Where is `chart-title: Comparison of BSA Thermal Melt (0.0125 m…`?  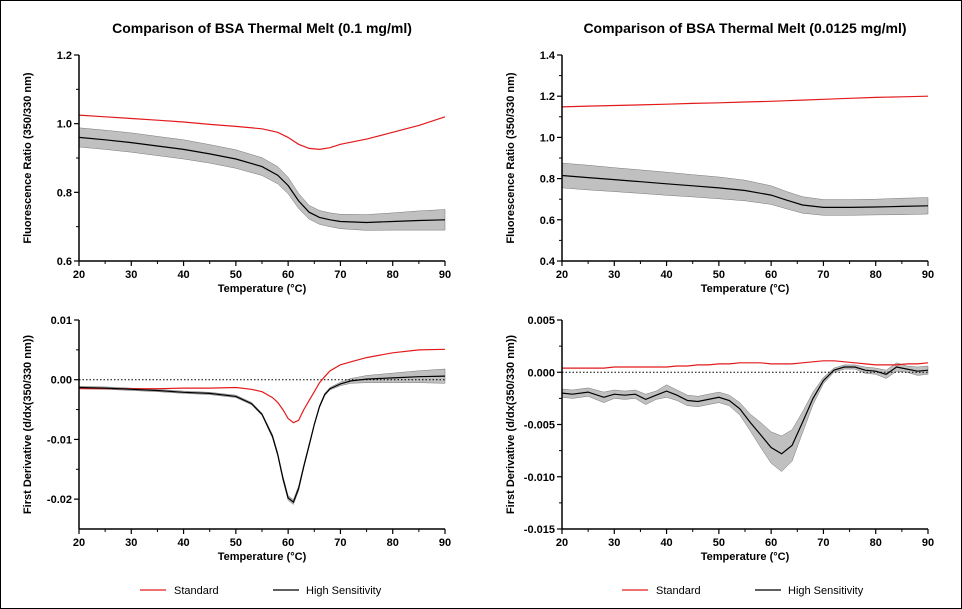
chart-title: Comparison of BSA Thermal Melt (0.0125 m… is located at coordinates (744, 28).